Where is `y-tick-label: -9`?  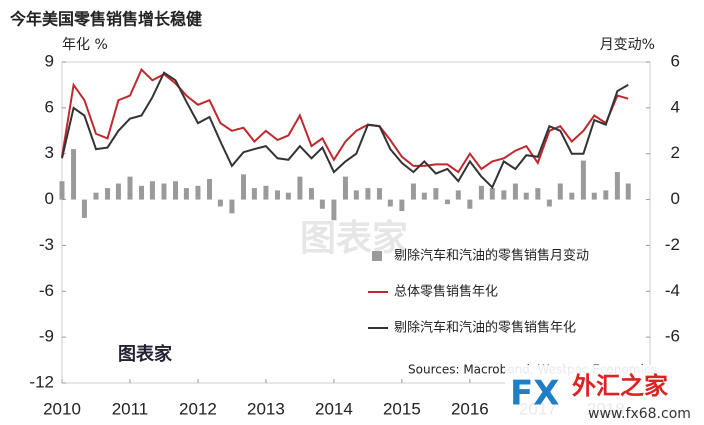 y-tick-label: -9 is located at coordinates (46, 336).